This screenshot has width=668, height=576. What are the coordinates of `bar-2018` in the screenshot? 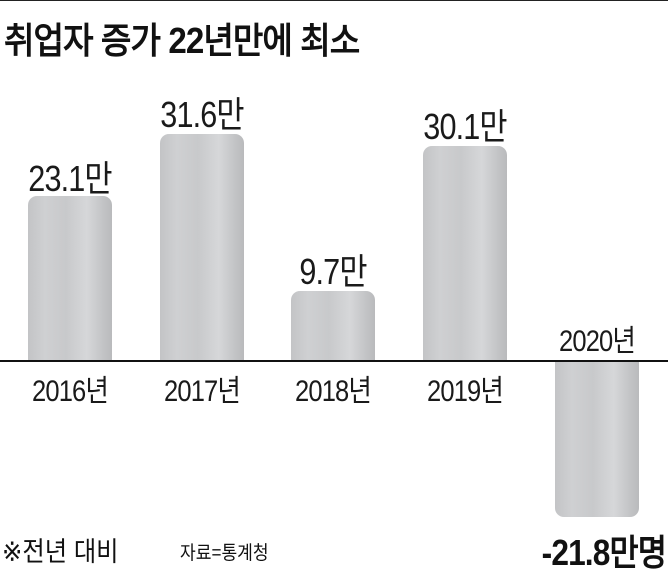 It's located at (333, 325).